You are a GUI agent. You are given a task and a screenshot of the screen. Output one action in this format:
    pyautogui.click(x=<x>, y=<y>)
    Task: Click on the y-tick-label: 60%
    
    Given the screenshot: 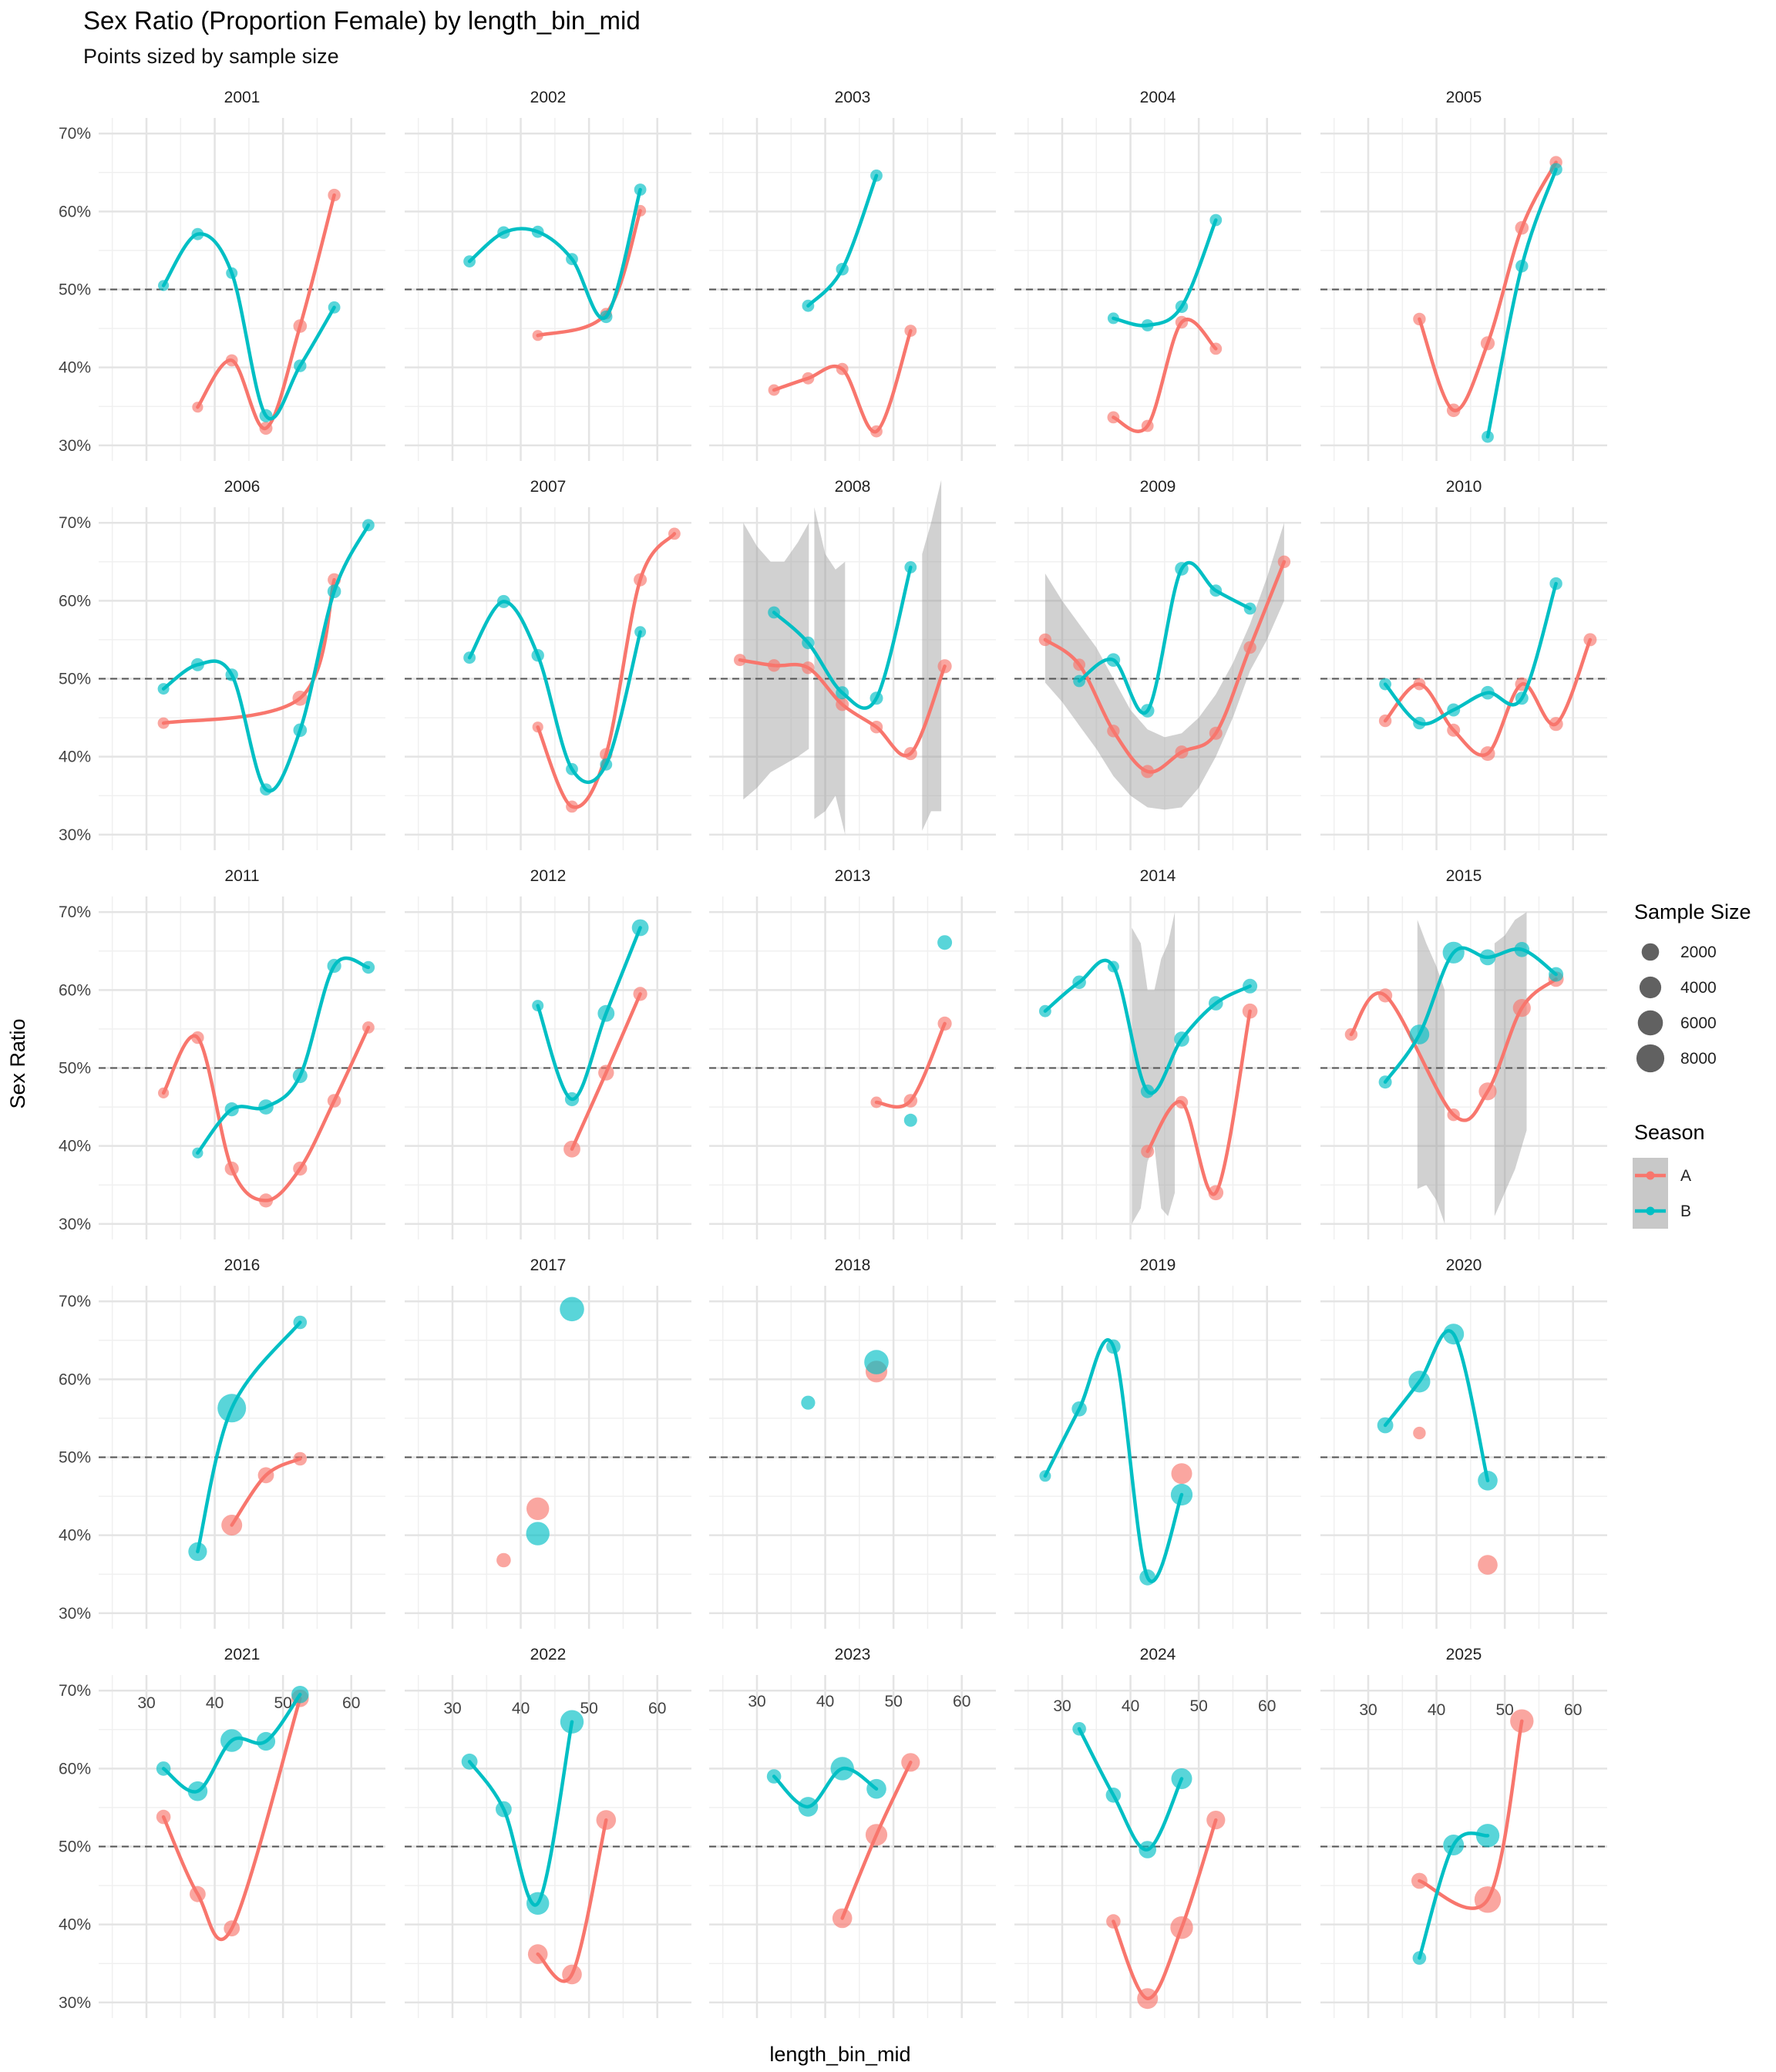 What is the action you would take?
    pyautogui.click(x=75, y=1379)
    